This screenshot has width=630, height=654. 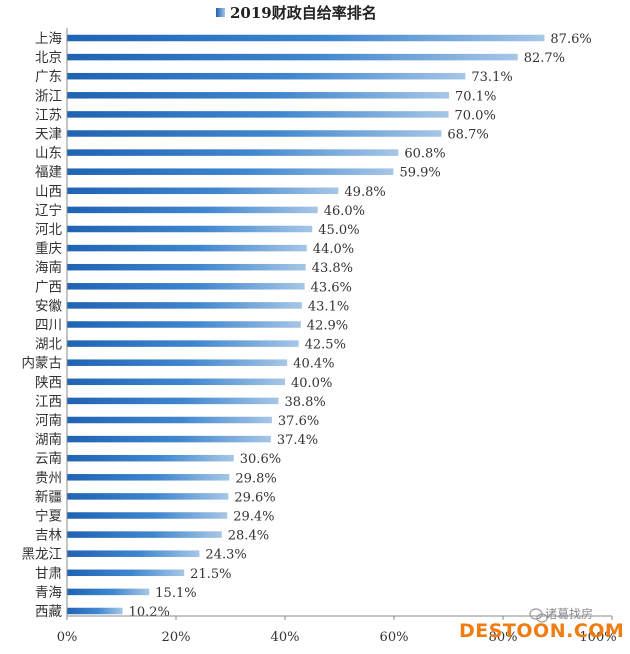 I want to click on value-label: 73.1%, so click(x=491, y=77).